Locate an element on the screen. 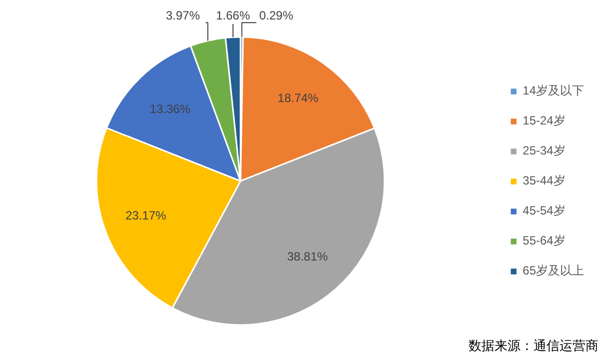 The image size is (604, 361). legend-label: 14岁及以下 is located at coordinates (553, 90).